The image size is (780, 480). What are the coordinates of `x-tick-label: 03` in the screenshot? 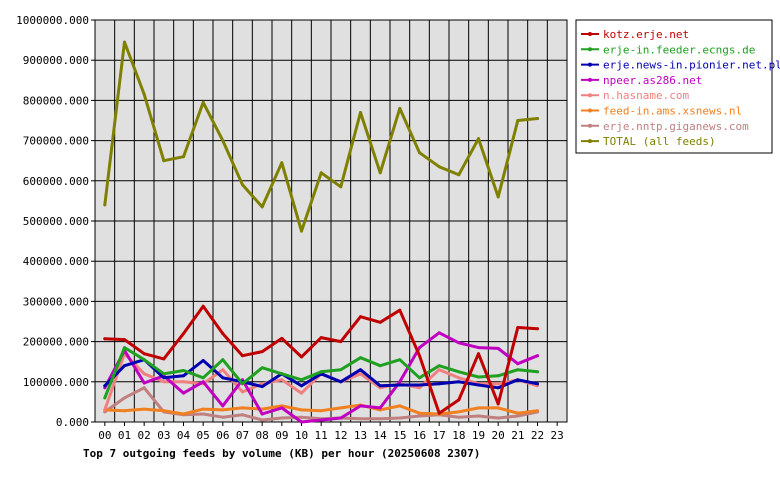 It's located at (163, 435).